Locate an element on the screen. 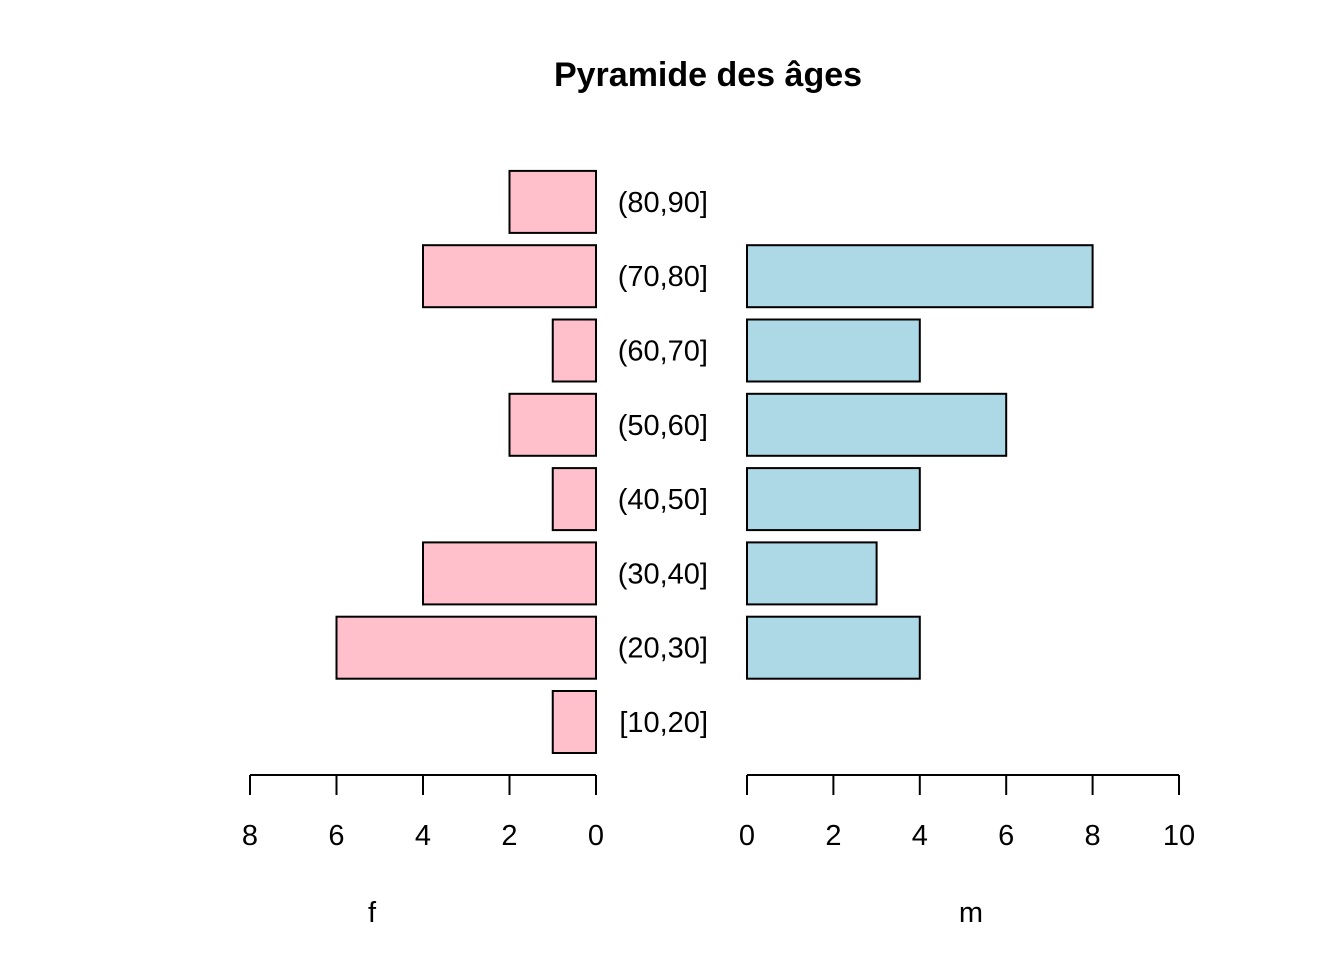  category-label: (70,80] is located at coordinates (663, 277).